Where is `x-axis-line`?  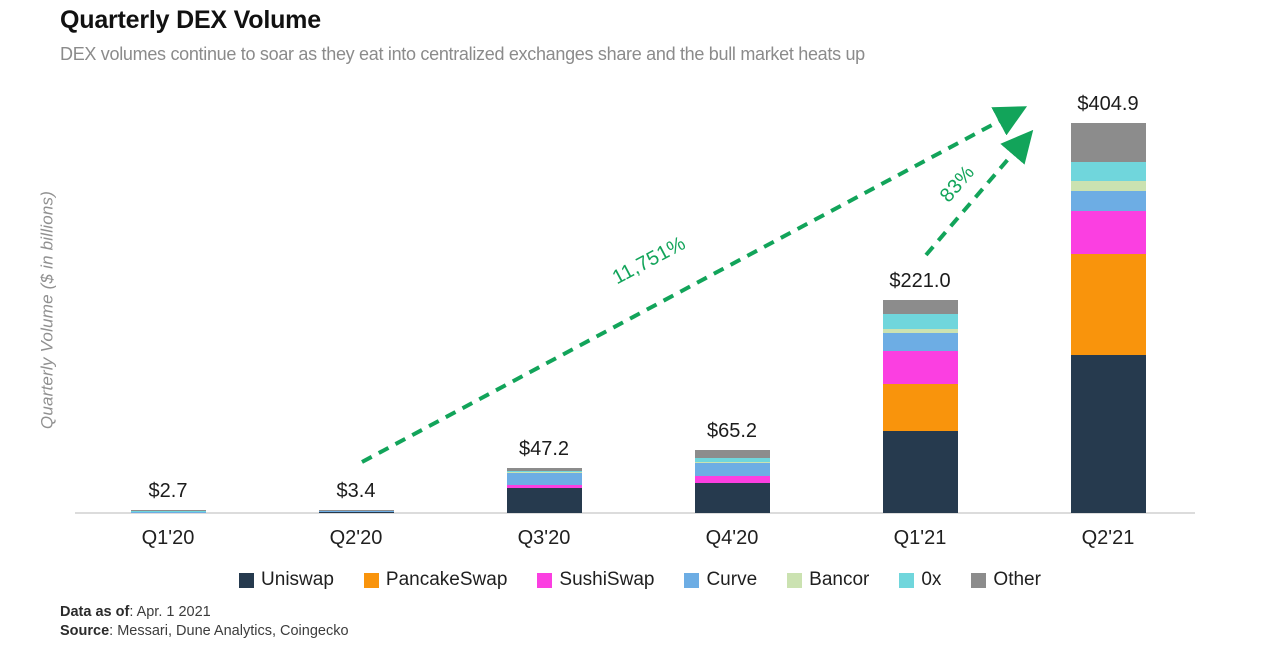 x-axis-line is located at coordinates (635, 513).